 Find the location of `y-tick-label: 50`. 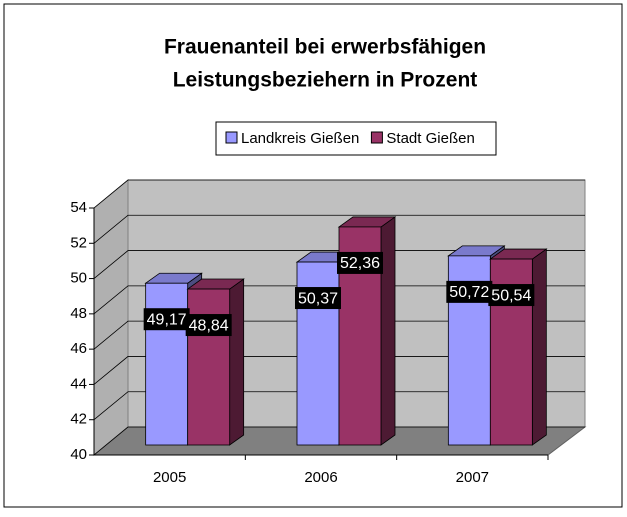

y-tick-label: 50 is located at coordinates (78, 278).